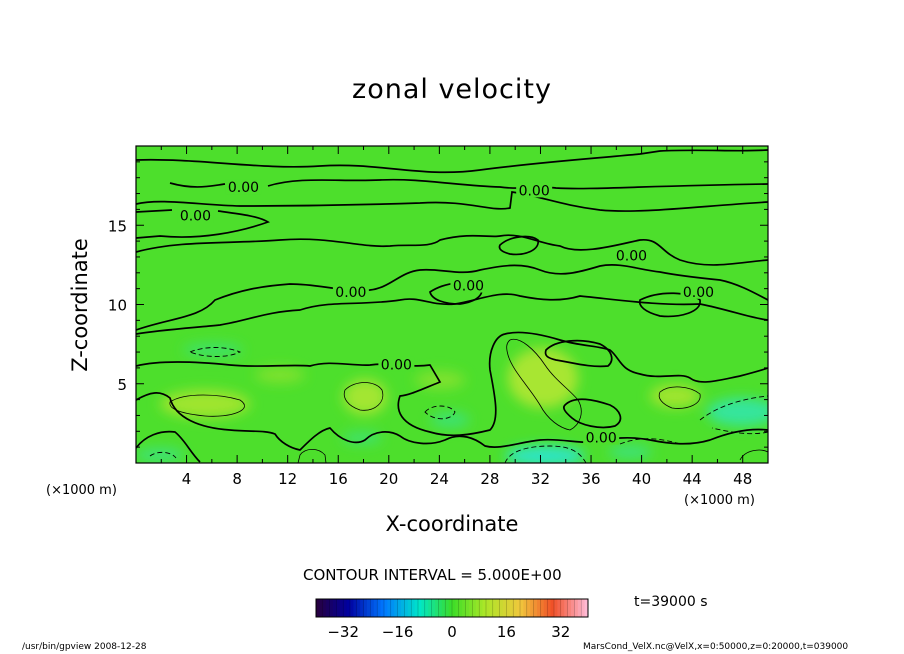  Describe the element at coordinates (506, 632) in the screenshot. I see `colorbar-tick-label: 16` at that location.